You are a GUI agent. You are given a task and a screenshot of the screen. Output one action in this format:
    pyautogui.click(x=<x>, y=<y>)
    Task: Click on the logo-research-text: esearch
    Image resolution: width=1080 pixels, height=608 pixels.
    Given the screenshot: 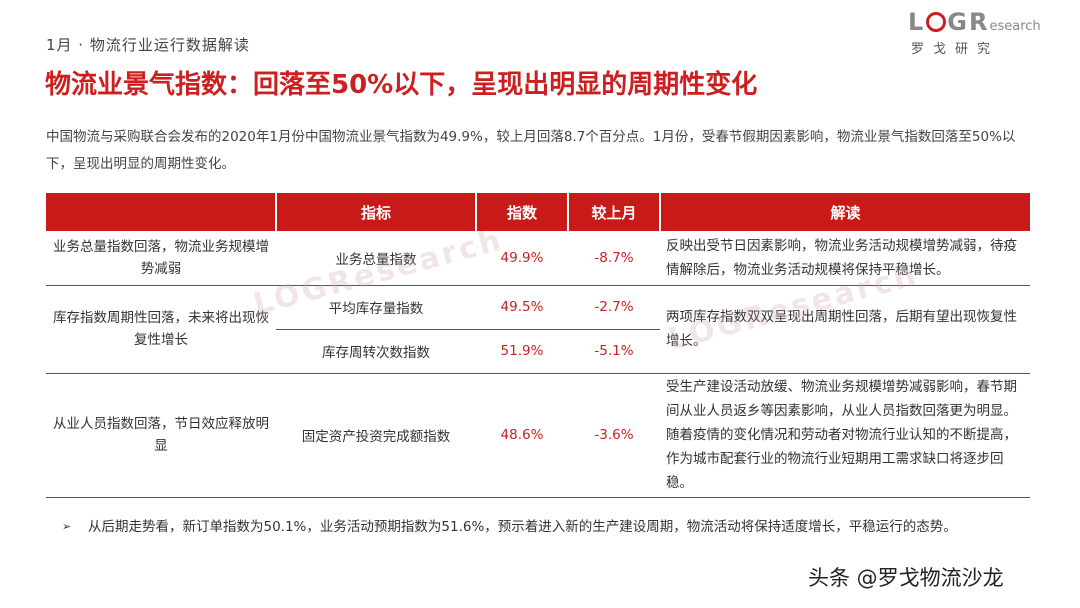 What is the action you would take?
    pyautogui.click(x=1015, y=26)
    